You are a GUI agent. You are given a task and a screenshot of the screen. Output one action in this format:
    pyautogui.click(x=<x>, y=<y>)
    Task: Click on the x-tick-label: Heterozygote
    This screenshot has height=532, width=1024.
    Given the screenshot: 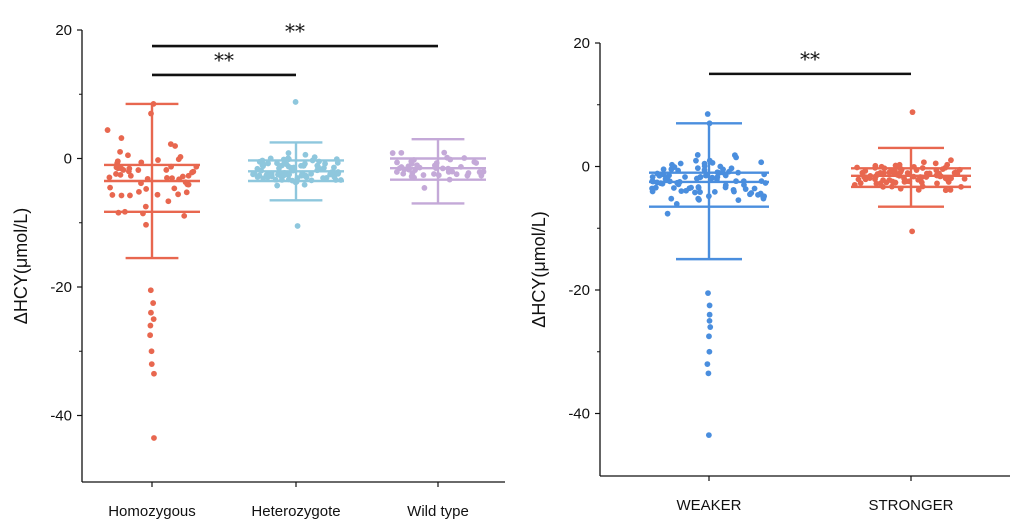 What is the action you would take?
    pyautogui.click(x=295, y=511)
    